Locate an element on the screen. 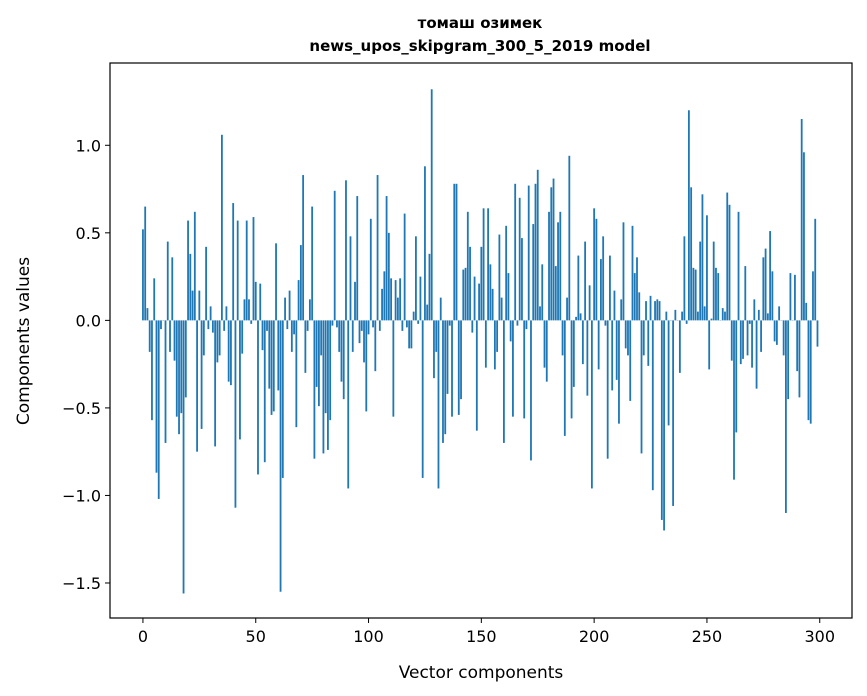 The height and width of the screenshot is (696, 867). x-tick-label: 200 is located at coordinates (594, 636).